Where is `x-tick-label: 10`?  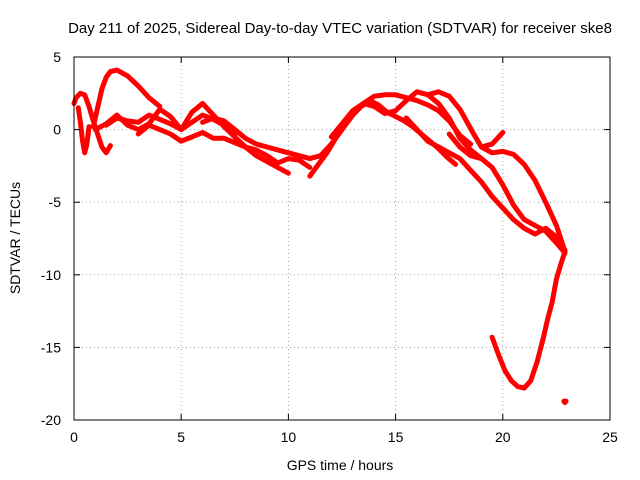
x-tick-label: 10 is located at coordinates (289, 437).